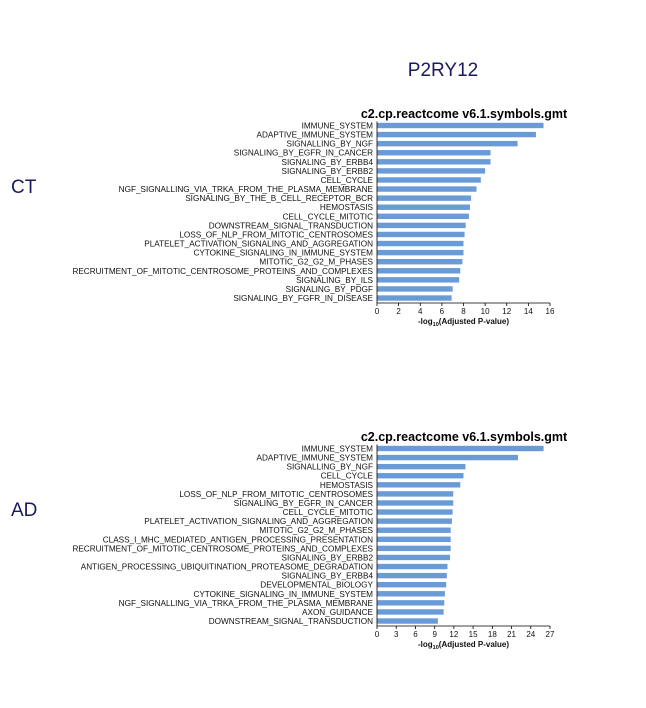 The height and width of the screenshot is (708, 646). I want to click on x-tick-label: 2, so click(398, 311).